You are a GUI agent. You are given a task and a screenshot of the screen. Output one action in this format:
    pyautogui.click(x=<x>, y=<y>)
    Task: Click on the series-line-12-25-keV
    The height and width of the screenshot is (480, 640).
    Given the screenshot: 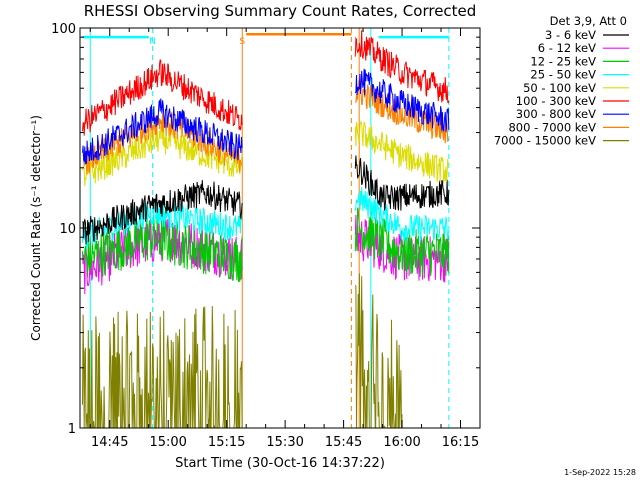 What is the action you would take?
    pyautogui.click(x=266, y=245)
    